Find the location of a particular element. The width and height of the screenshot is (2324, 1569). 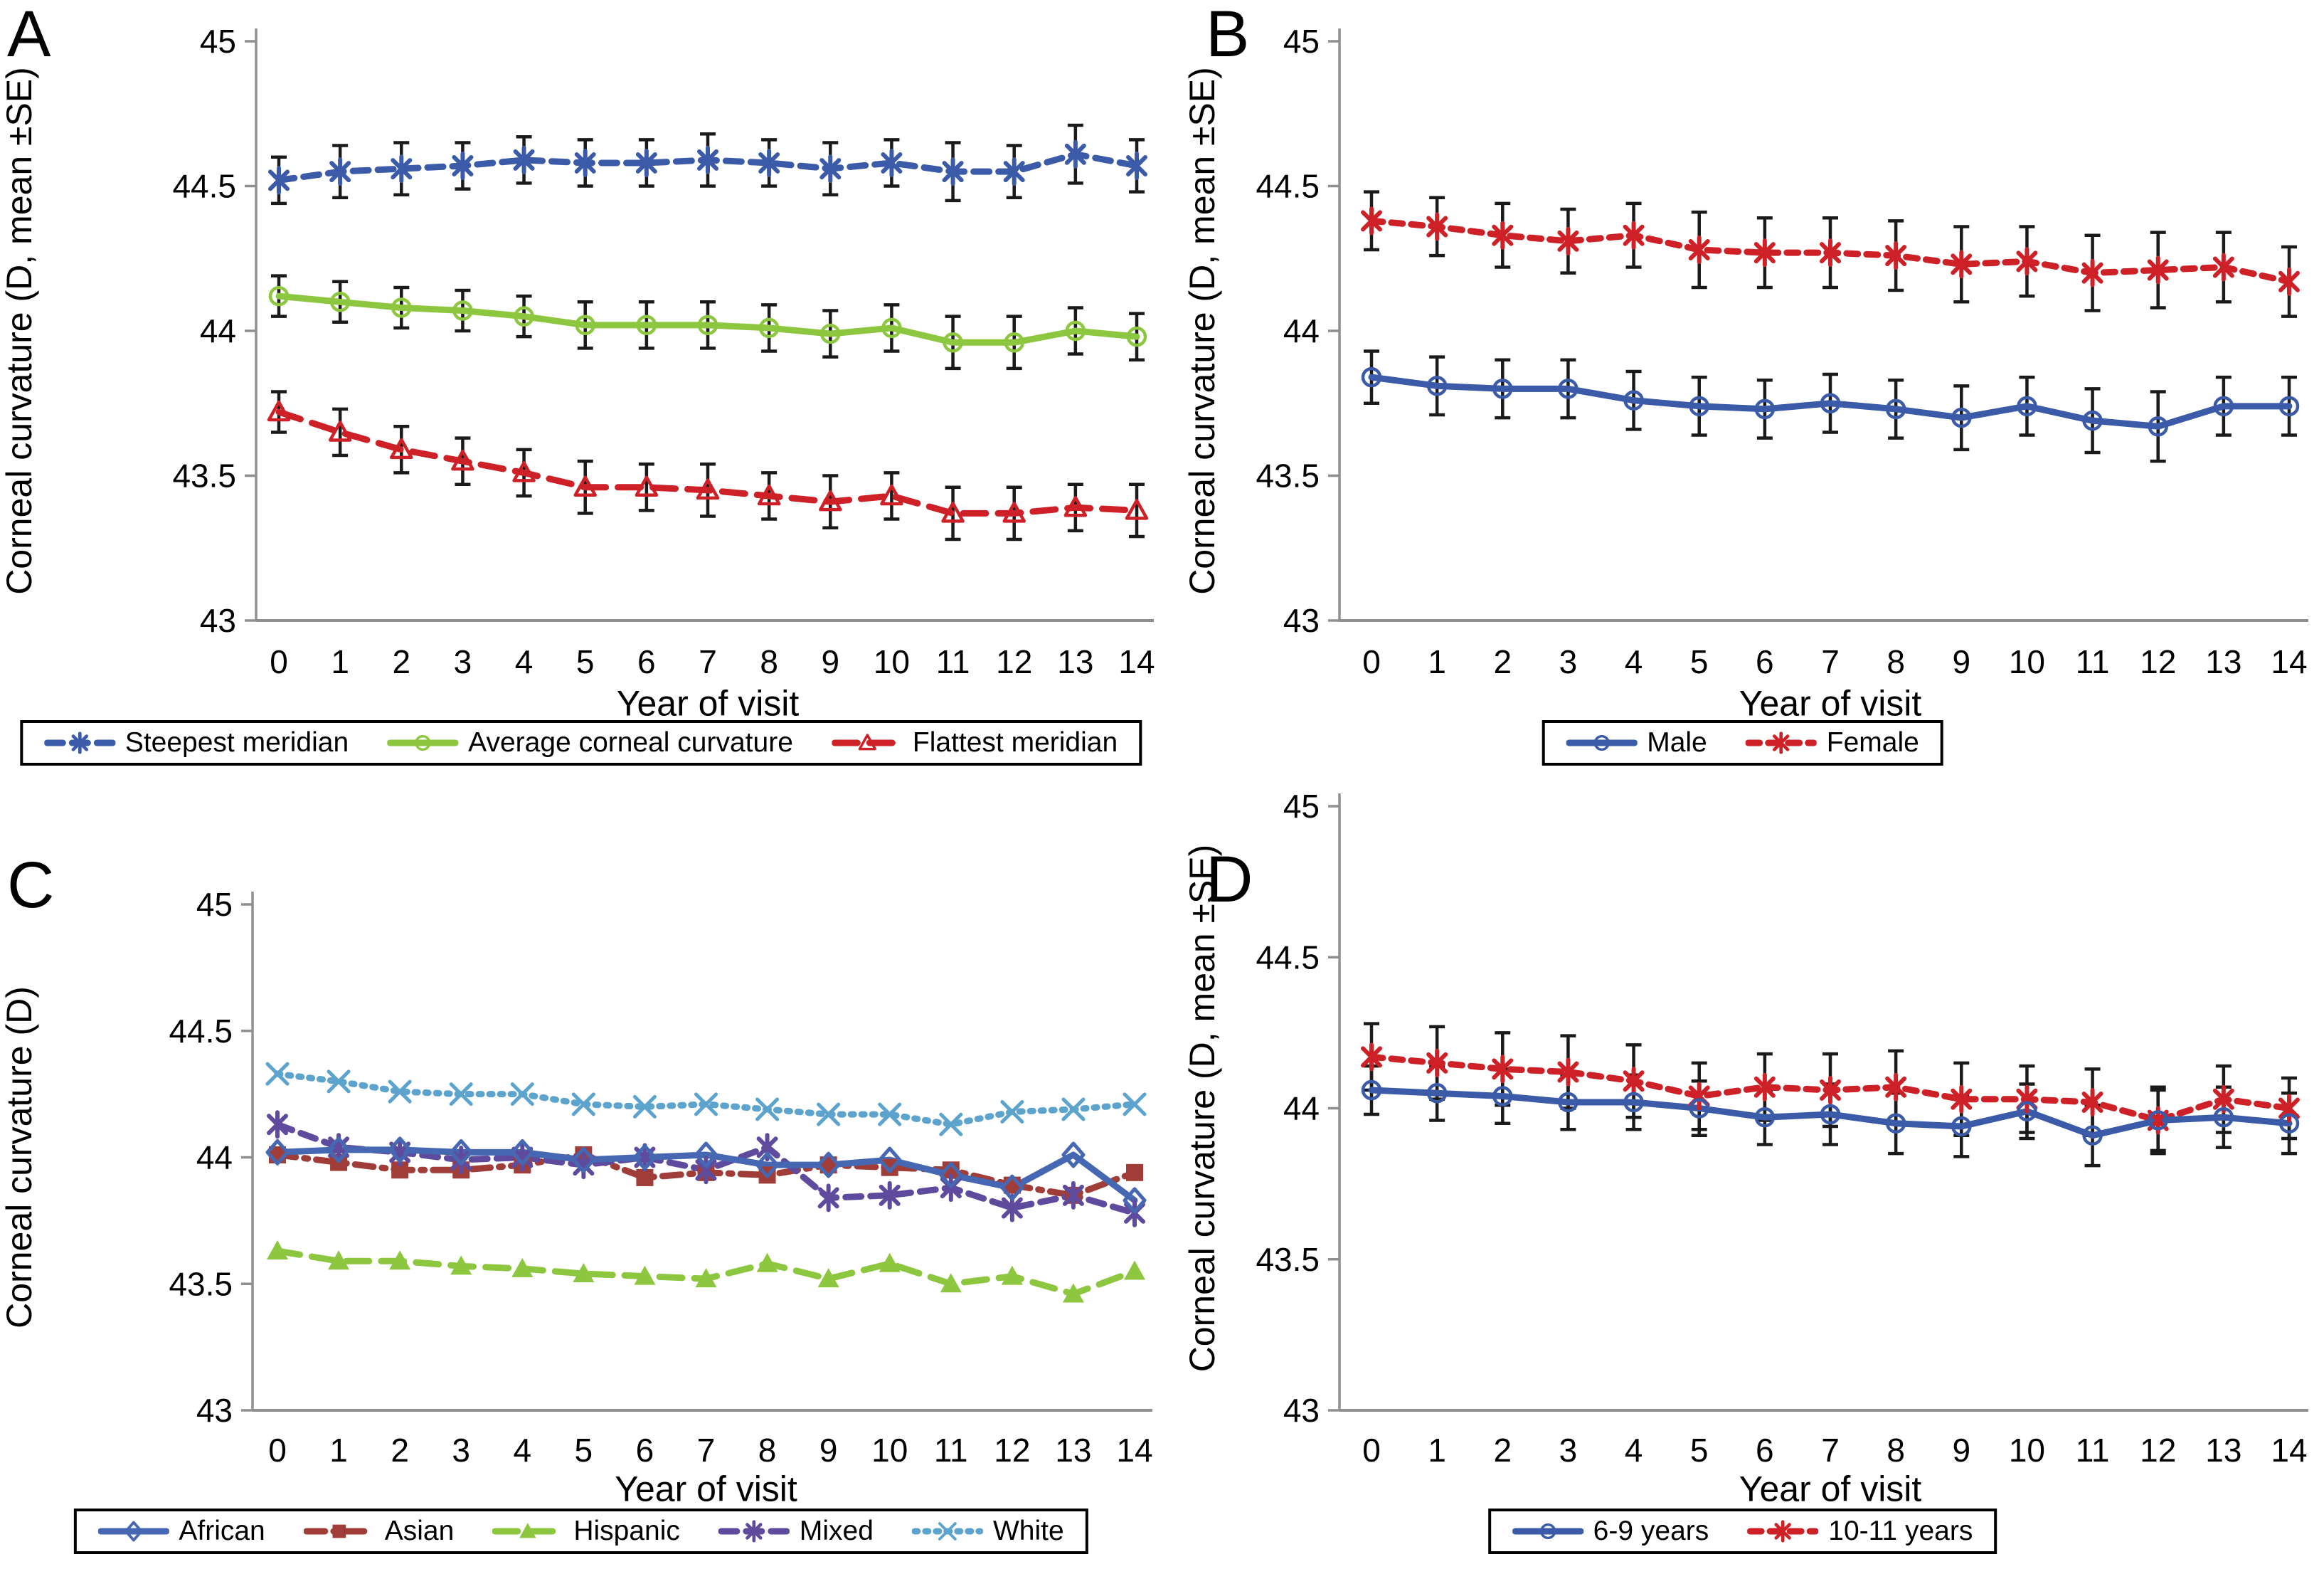

legend-label-mixed: Mixed is located at coordinates (836, 1531).